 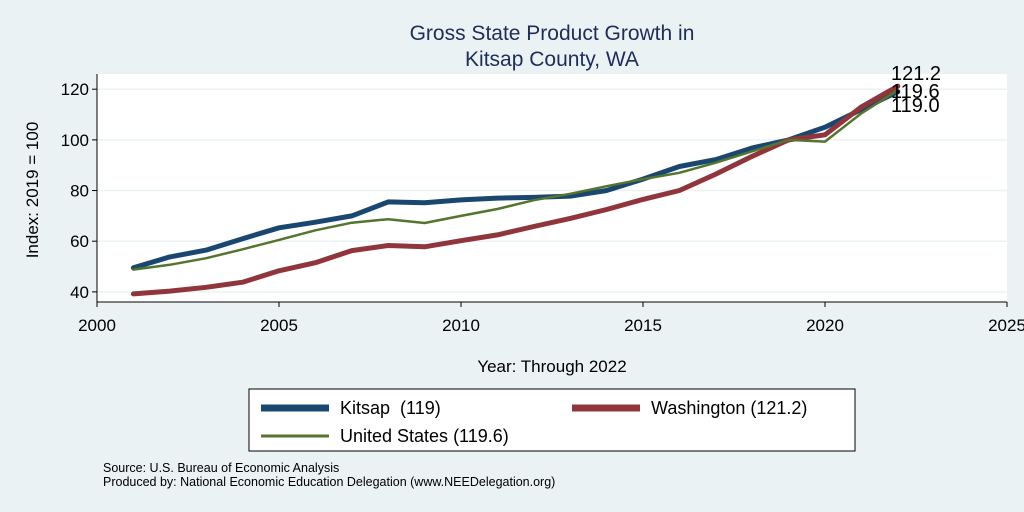 What do you see at coordinates (390, 408) in the screenshot?
I see `legend-label-kitsap: Kitsap (119)` at bounding box center [390, 408].